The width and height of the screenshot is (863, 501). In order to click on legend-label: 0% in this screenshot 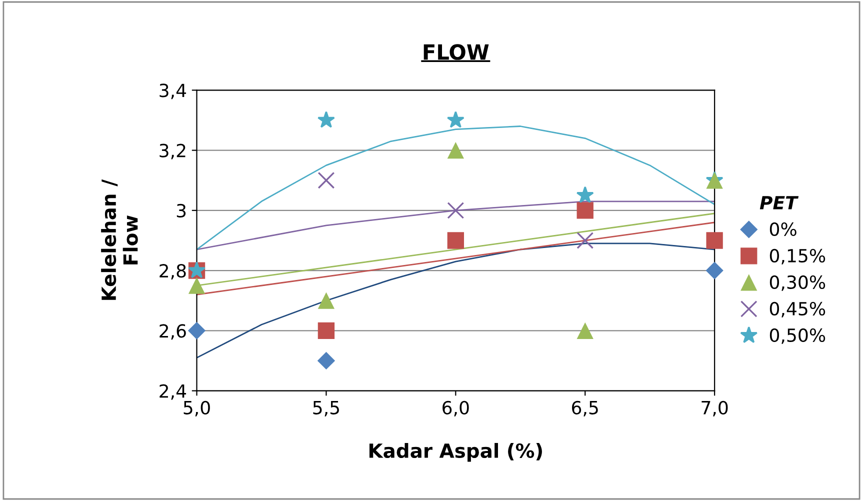, I will do `click(783, 229)`.